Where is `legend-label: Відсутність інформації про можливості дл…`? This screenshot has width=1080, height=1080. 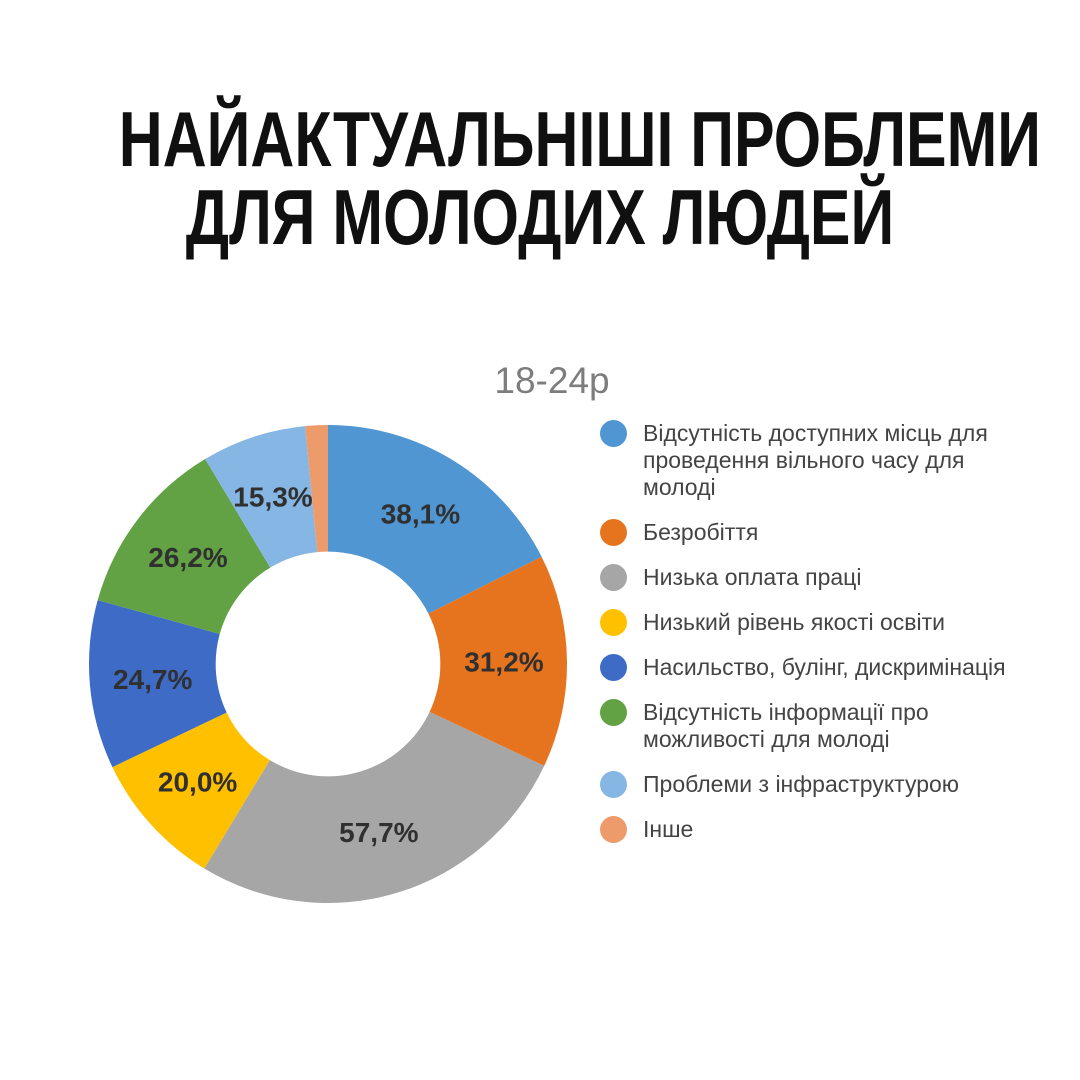 legend-label: Відсутність інформації про можливості дл… is located at coordinates (786, 725).